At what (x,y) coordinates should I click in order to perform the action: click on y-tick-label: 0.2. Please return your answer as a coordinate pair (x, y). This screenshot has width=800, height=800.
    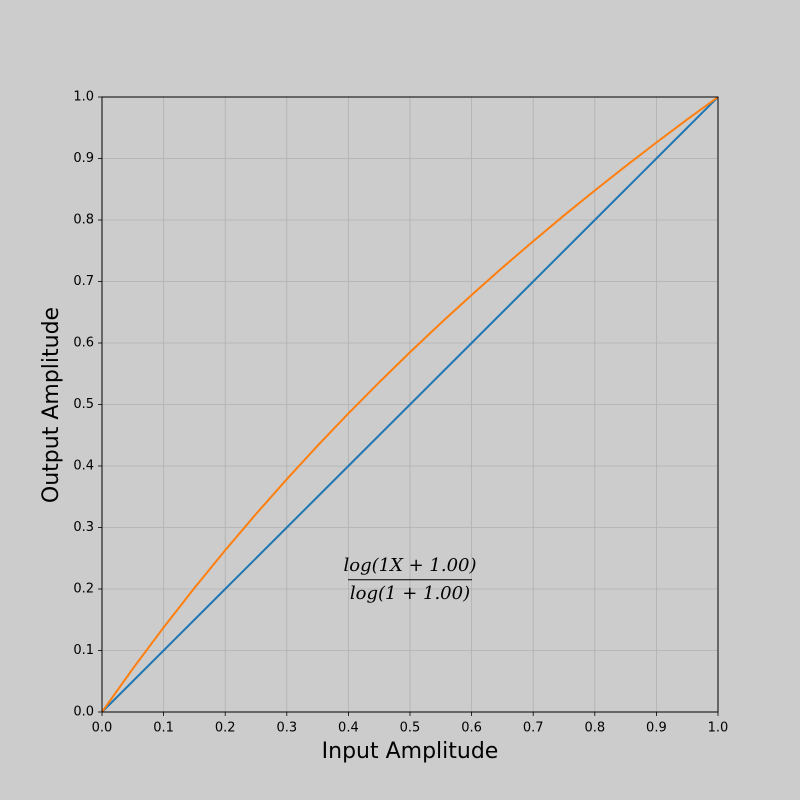
    Looking at the image, I should click on (83, 589).